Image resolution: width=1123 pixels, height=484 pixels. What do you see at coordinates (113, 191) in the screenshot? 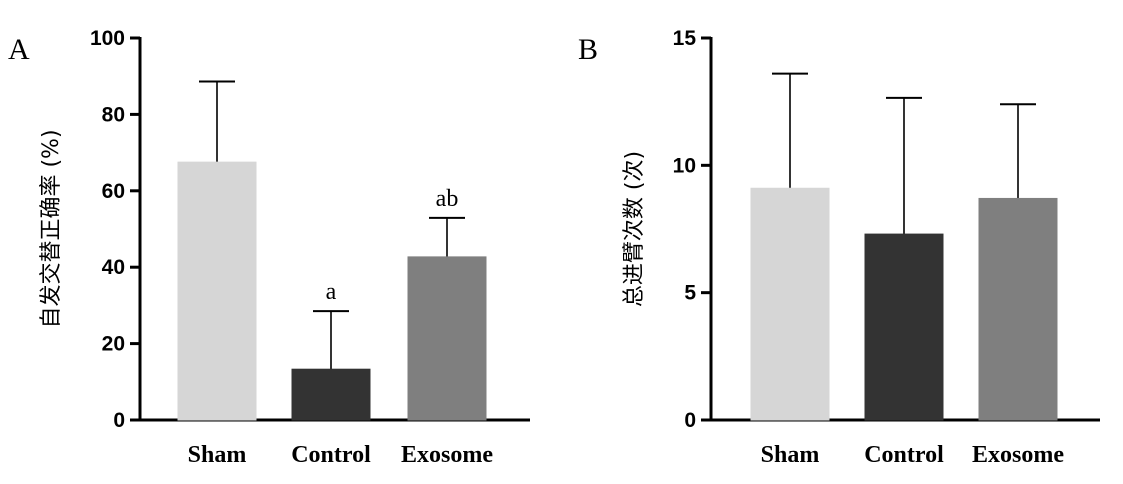
I see `y-tick-label-a-3: 60` at bounding box center [113, 191].